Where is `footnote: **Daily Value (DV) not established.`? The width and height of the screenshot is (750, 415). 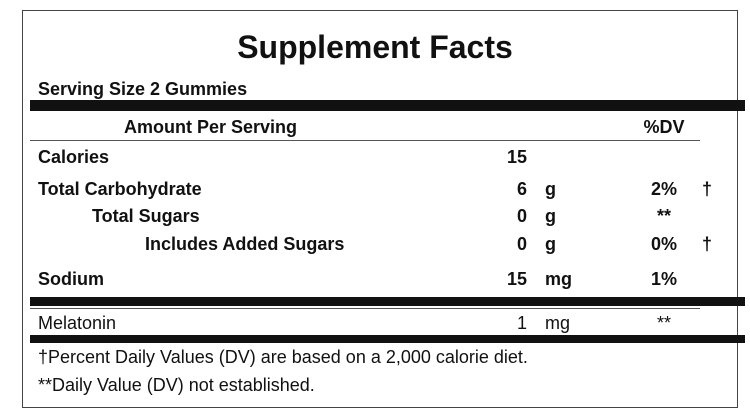 footnote: **Daily Value (DV) not established. is located at coordinates (176, 385).